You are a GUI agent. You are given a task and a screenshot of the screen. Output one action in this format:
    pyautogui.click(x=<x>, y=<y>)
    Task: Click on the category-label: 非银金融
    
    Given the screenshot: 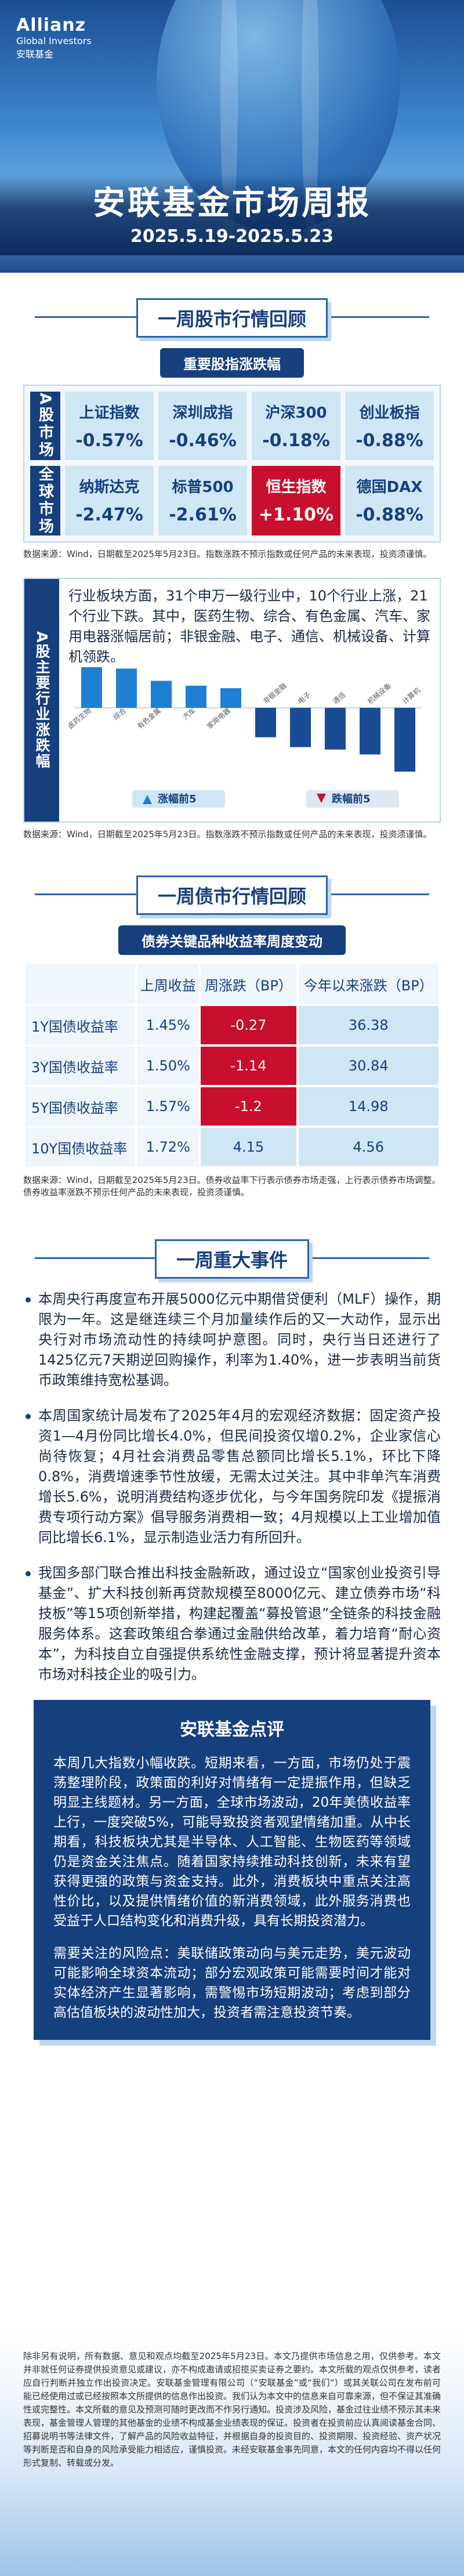 What is the action you would take?
    pyautogui.click(x=274, y=693)
    